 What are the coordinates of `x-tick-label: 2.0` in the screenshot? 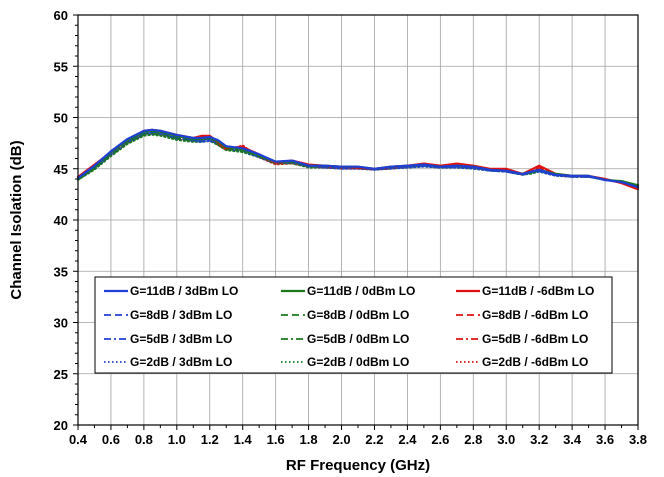 It's located at (341, 439).